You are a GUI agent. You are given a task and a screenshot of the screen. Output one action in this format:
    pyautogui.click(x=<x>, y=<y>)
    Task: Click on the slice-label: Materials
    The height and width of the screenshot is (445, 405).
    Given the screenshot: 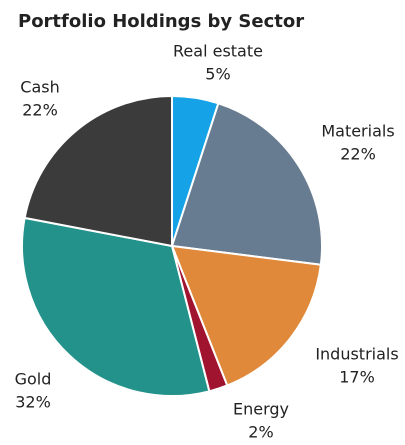 What is the action you would take?
    pyautogui.click(x=357, y=131)
    